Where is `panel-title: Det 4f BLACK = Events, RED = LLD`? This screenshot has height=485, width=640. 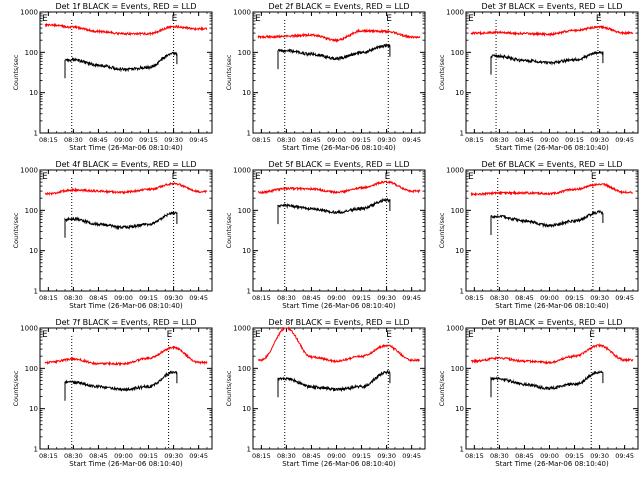 panel-title: Det 4f BLACK = Events, RED = LLD is located at coordinates (125, 164).